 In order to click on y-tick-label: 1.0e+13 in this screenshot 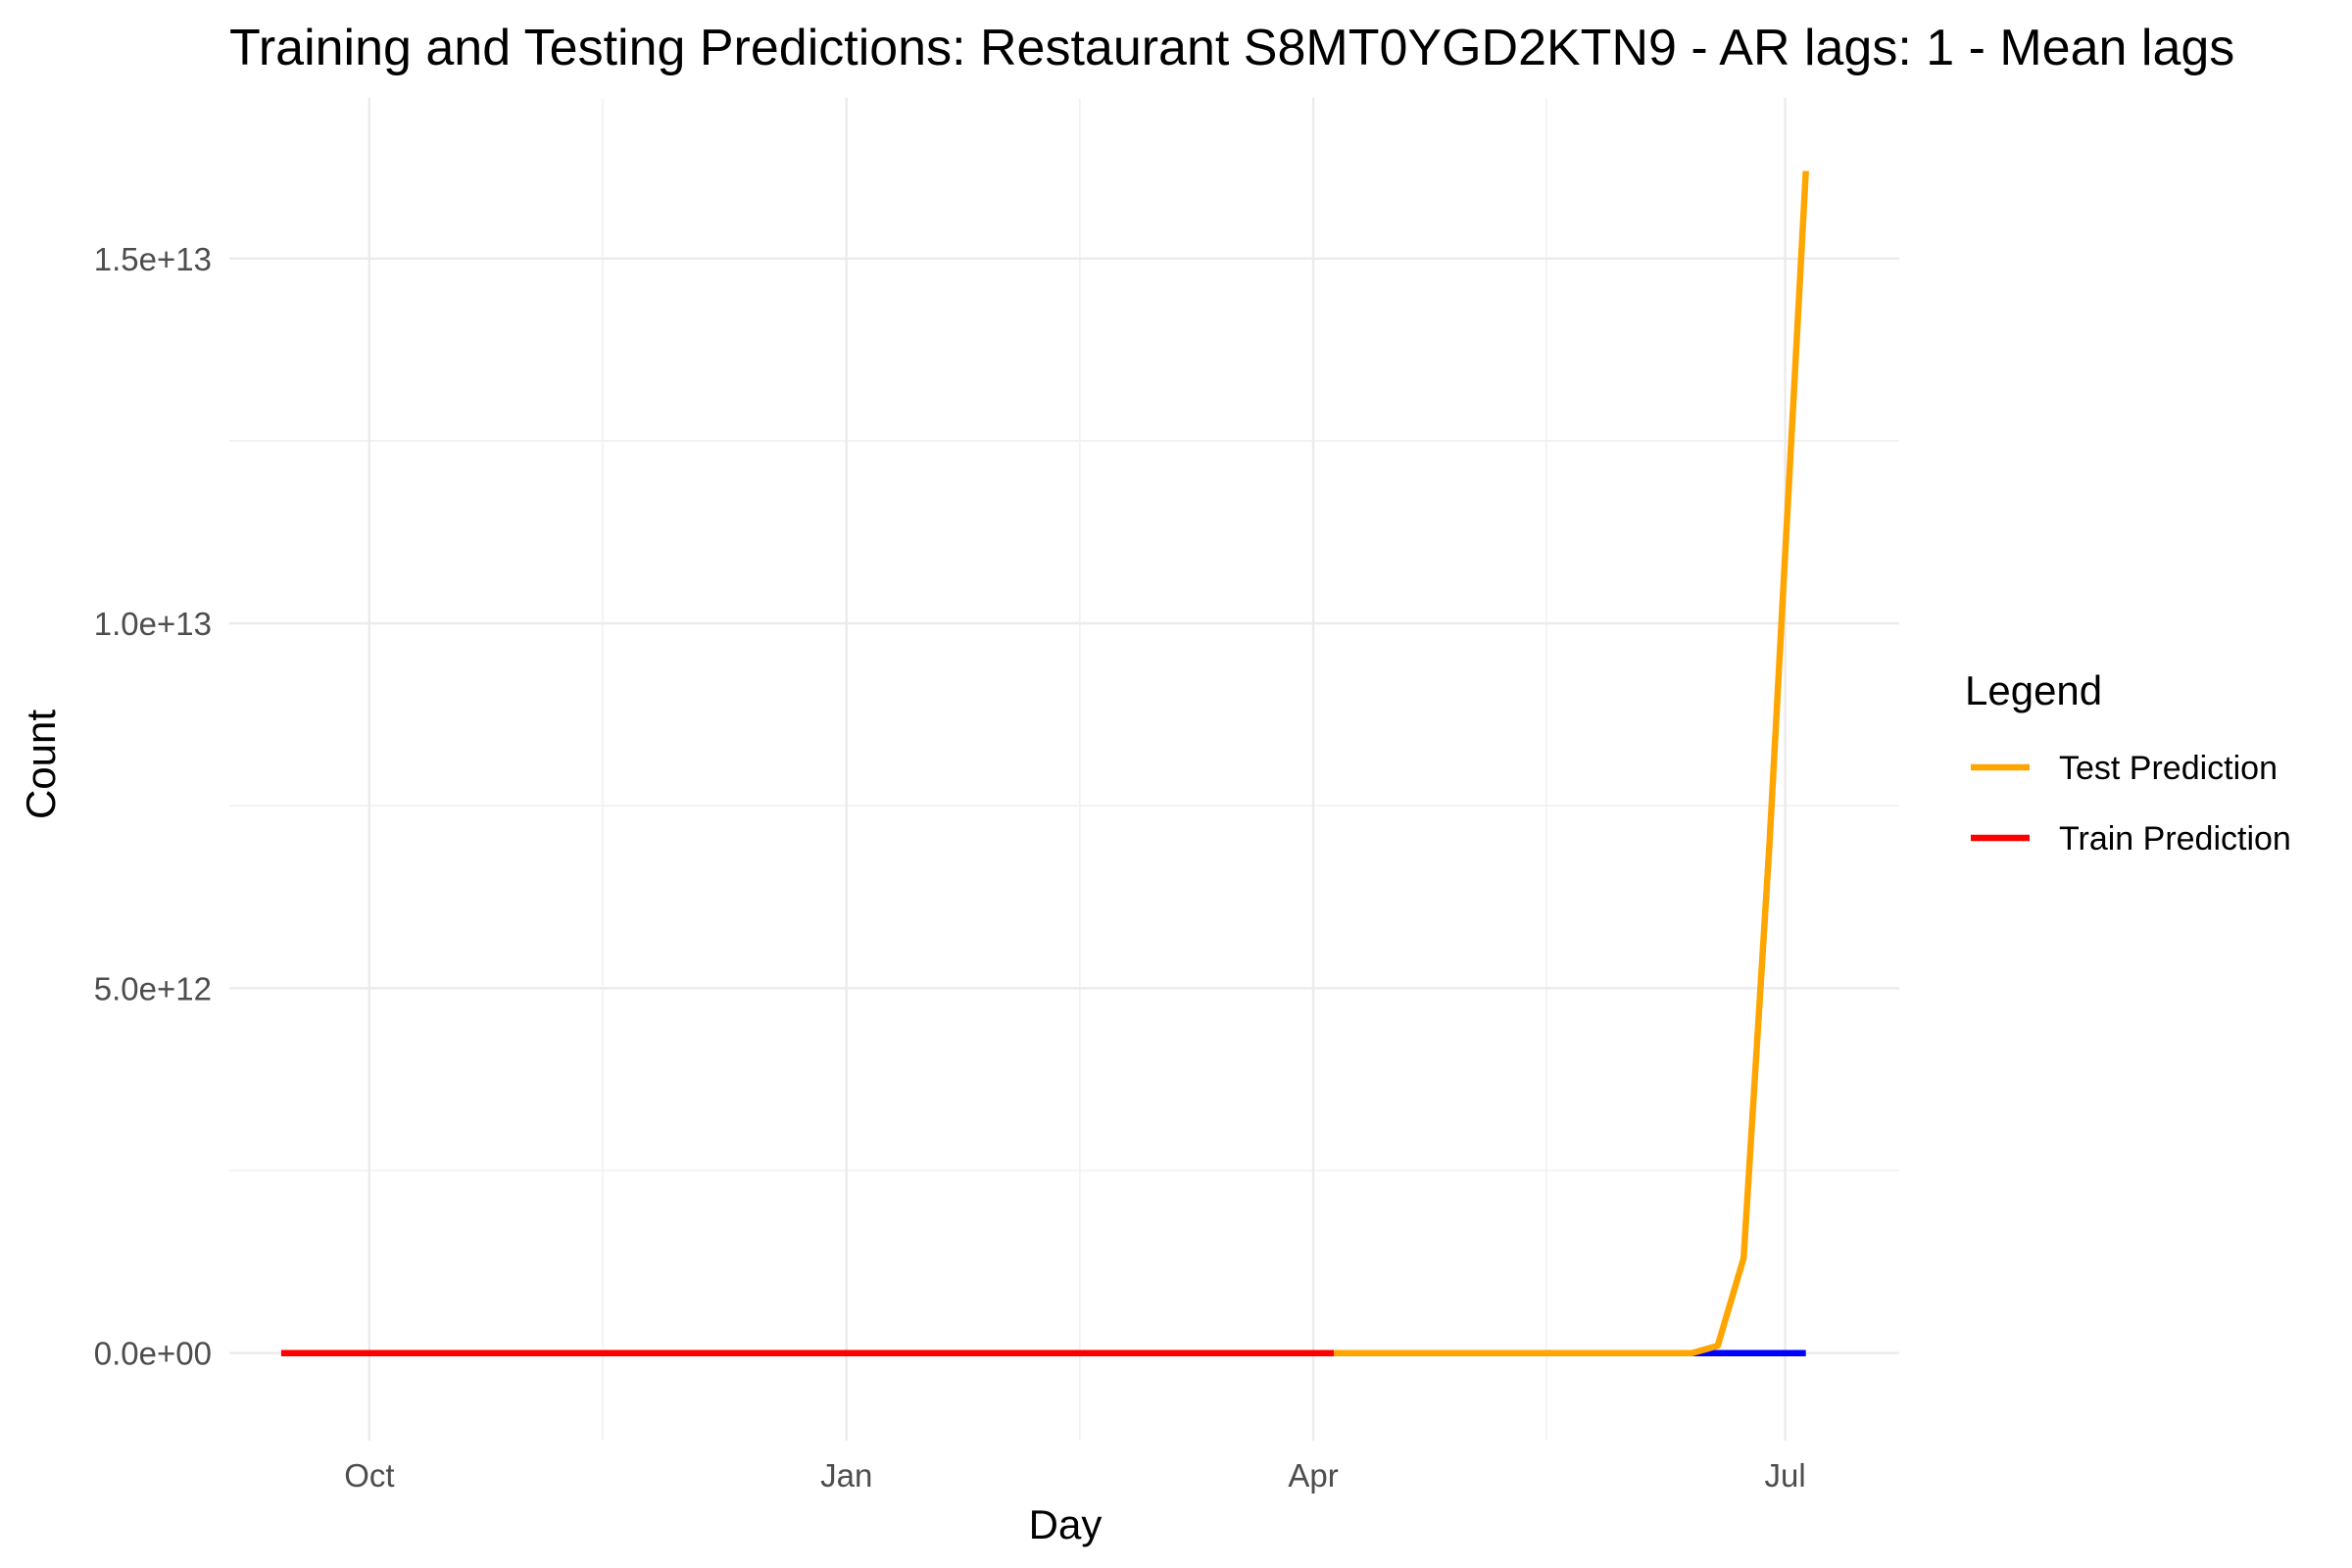, I will do `click(153, 624)`.